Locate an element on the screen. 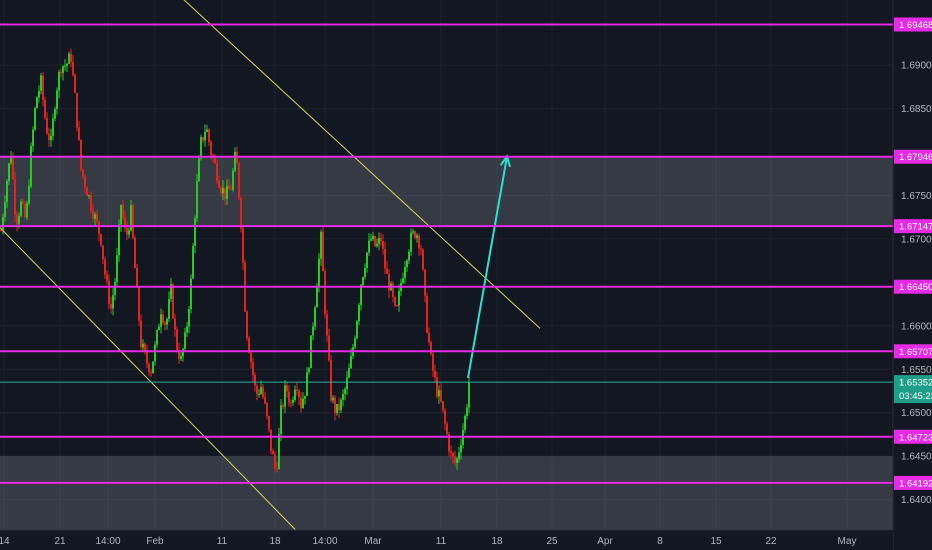  time-tick-label: May is located at coordinates (847, 541).